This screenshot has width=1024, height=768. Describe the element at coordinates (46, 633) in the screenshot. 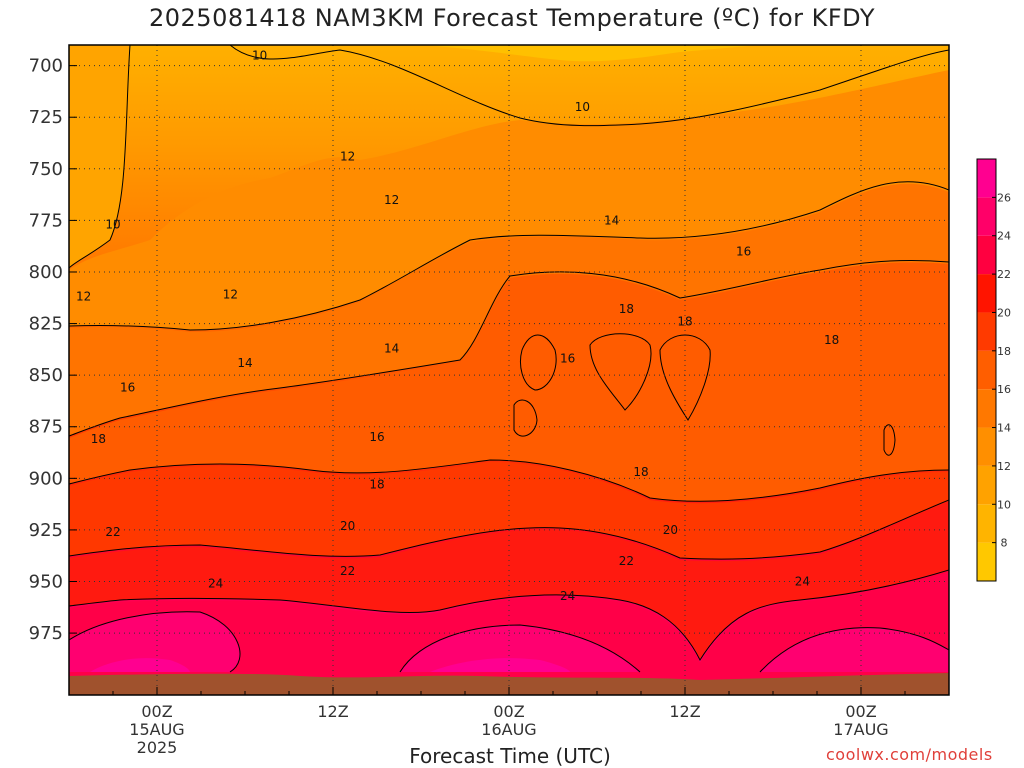

I see `y-tick-label: 975` at that location.